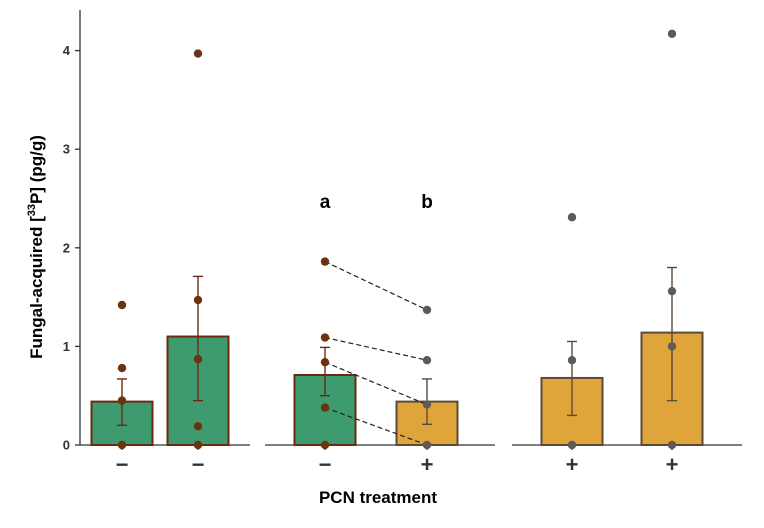 The width and height of the screenshot is (764, 528). I want to click on y-tick-label: 4, so click(67, 50).